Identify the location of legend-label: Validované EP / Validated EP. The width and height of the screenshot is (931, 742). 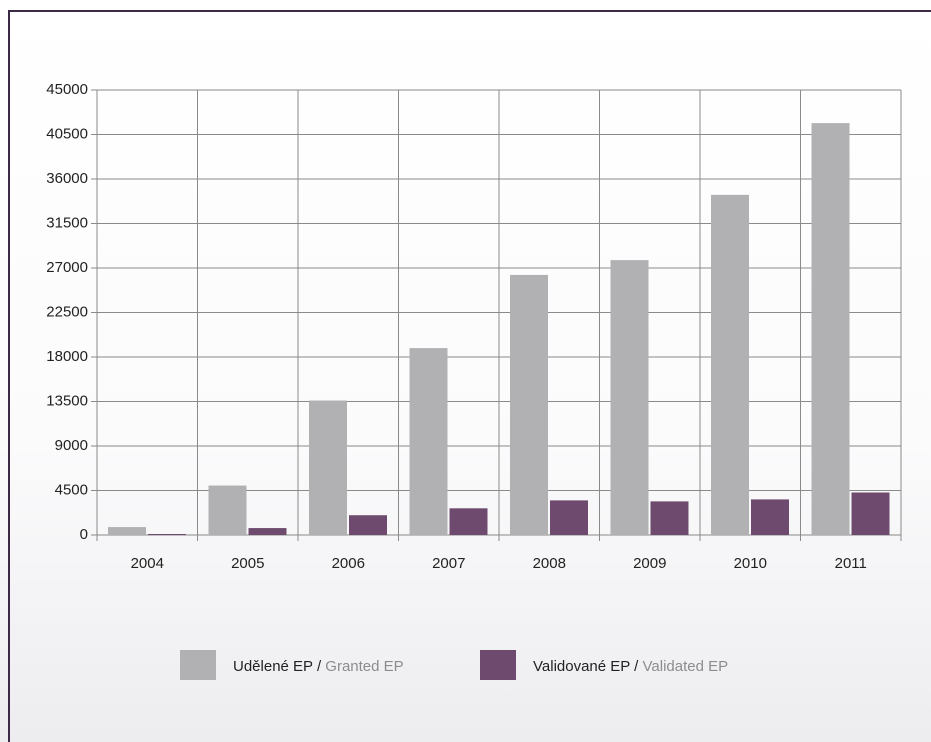
(630, 666).